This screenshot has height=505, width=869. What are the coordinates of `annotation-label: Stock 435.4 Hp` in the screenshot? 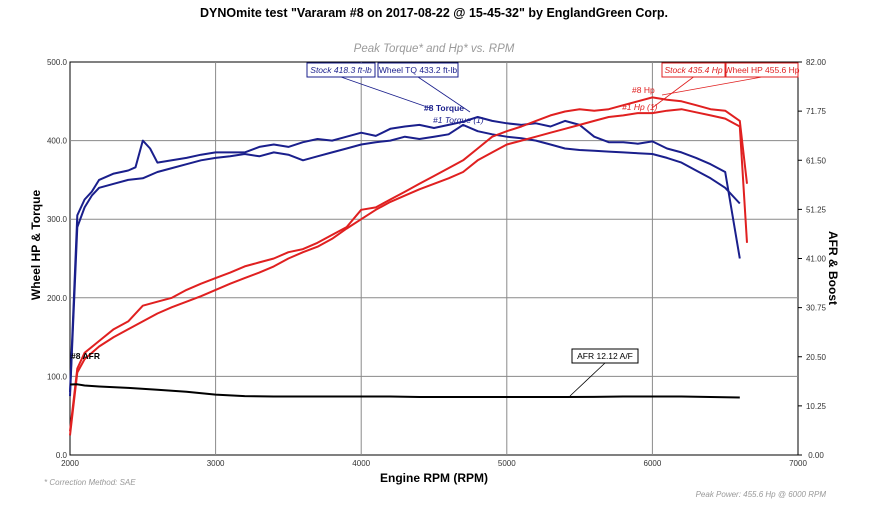 It's located at (693, 70).